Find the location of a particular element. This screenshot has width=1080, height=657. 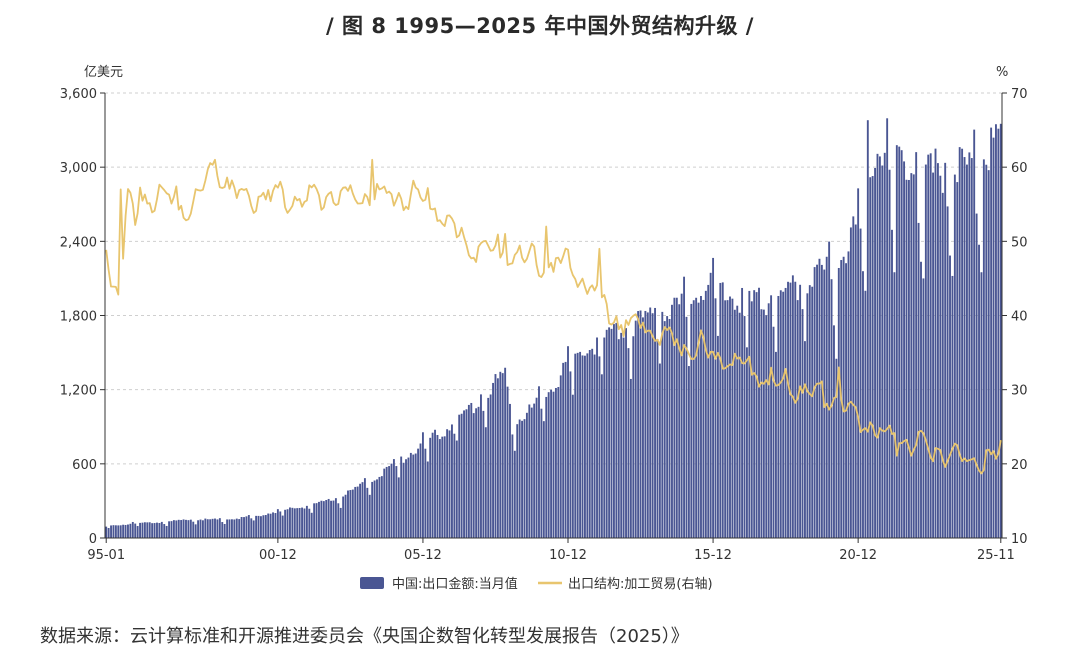

x-tick-label: 00-12 is located at coordinates (278, 555).